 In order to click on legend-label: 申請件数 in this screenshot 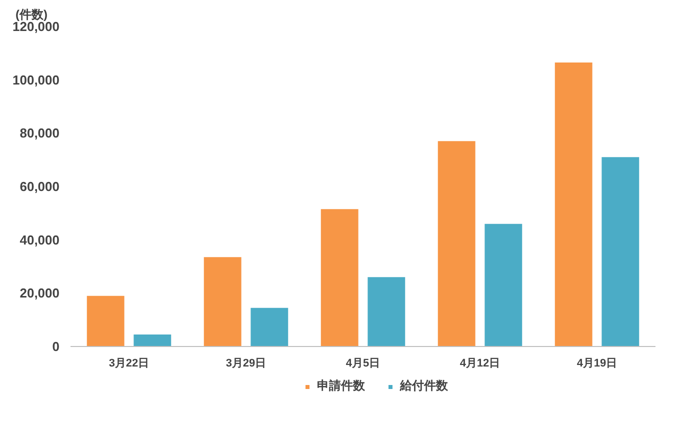, I will do `click(341, 386)`.